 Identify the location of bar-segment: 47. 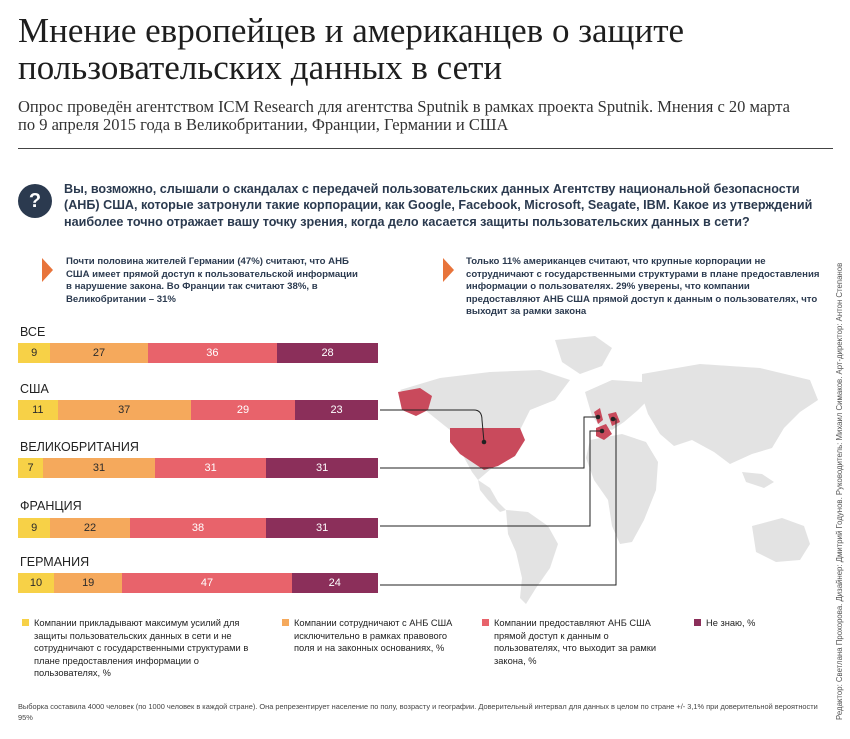
(207, 583).